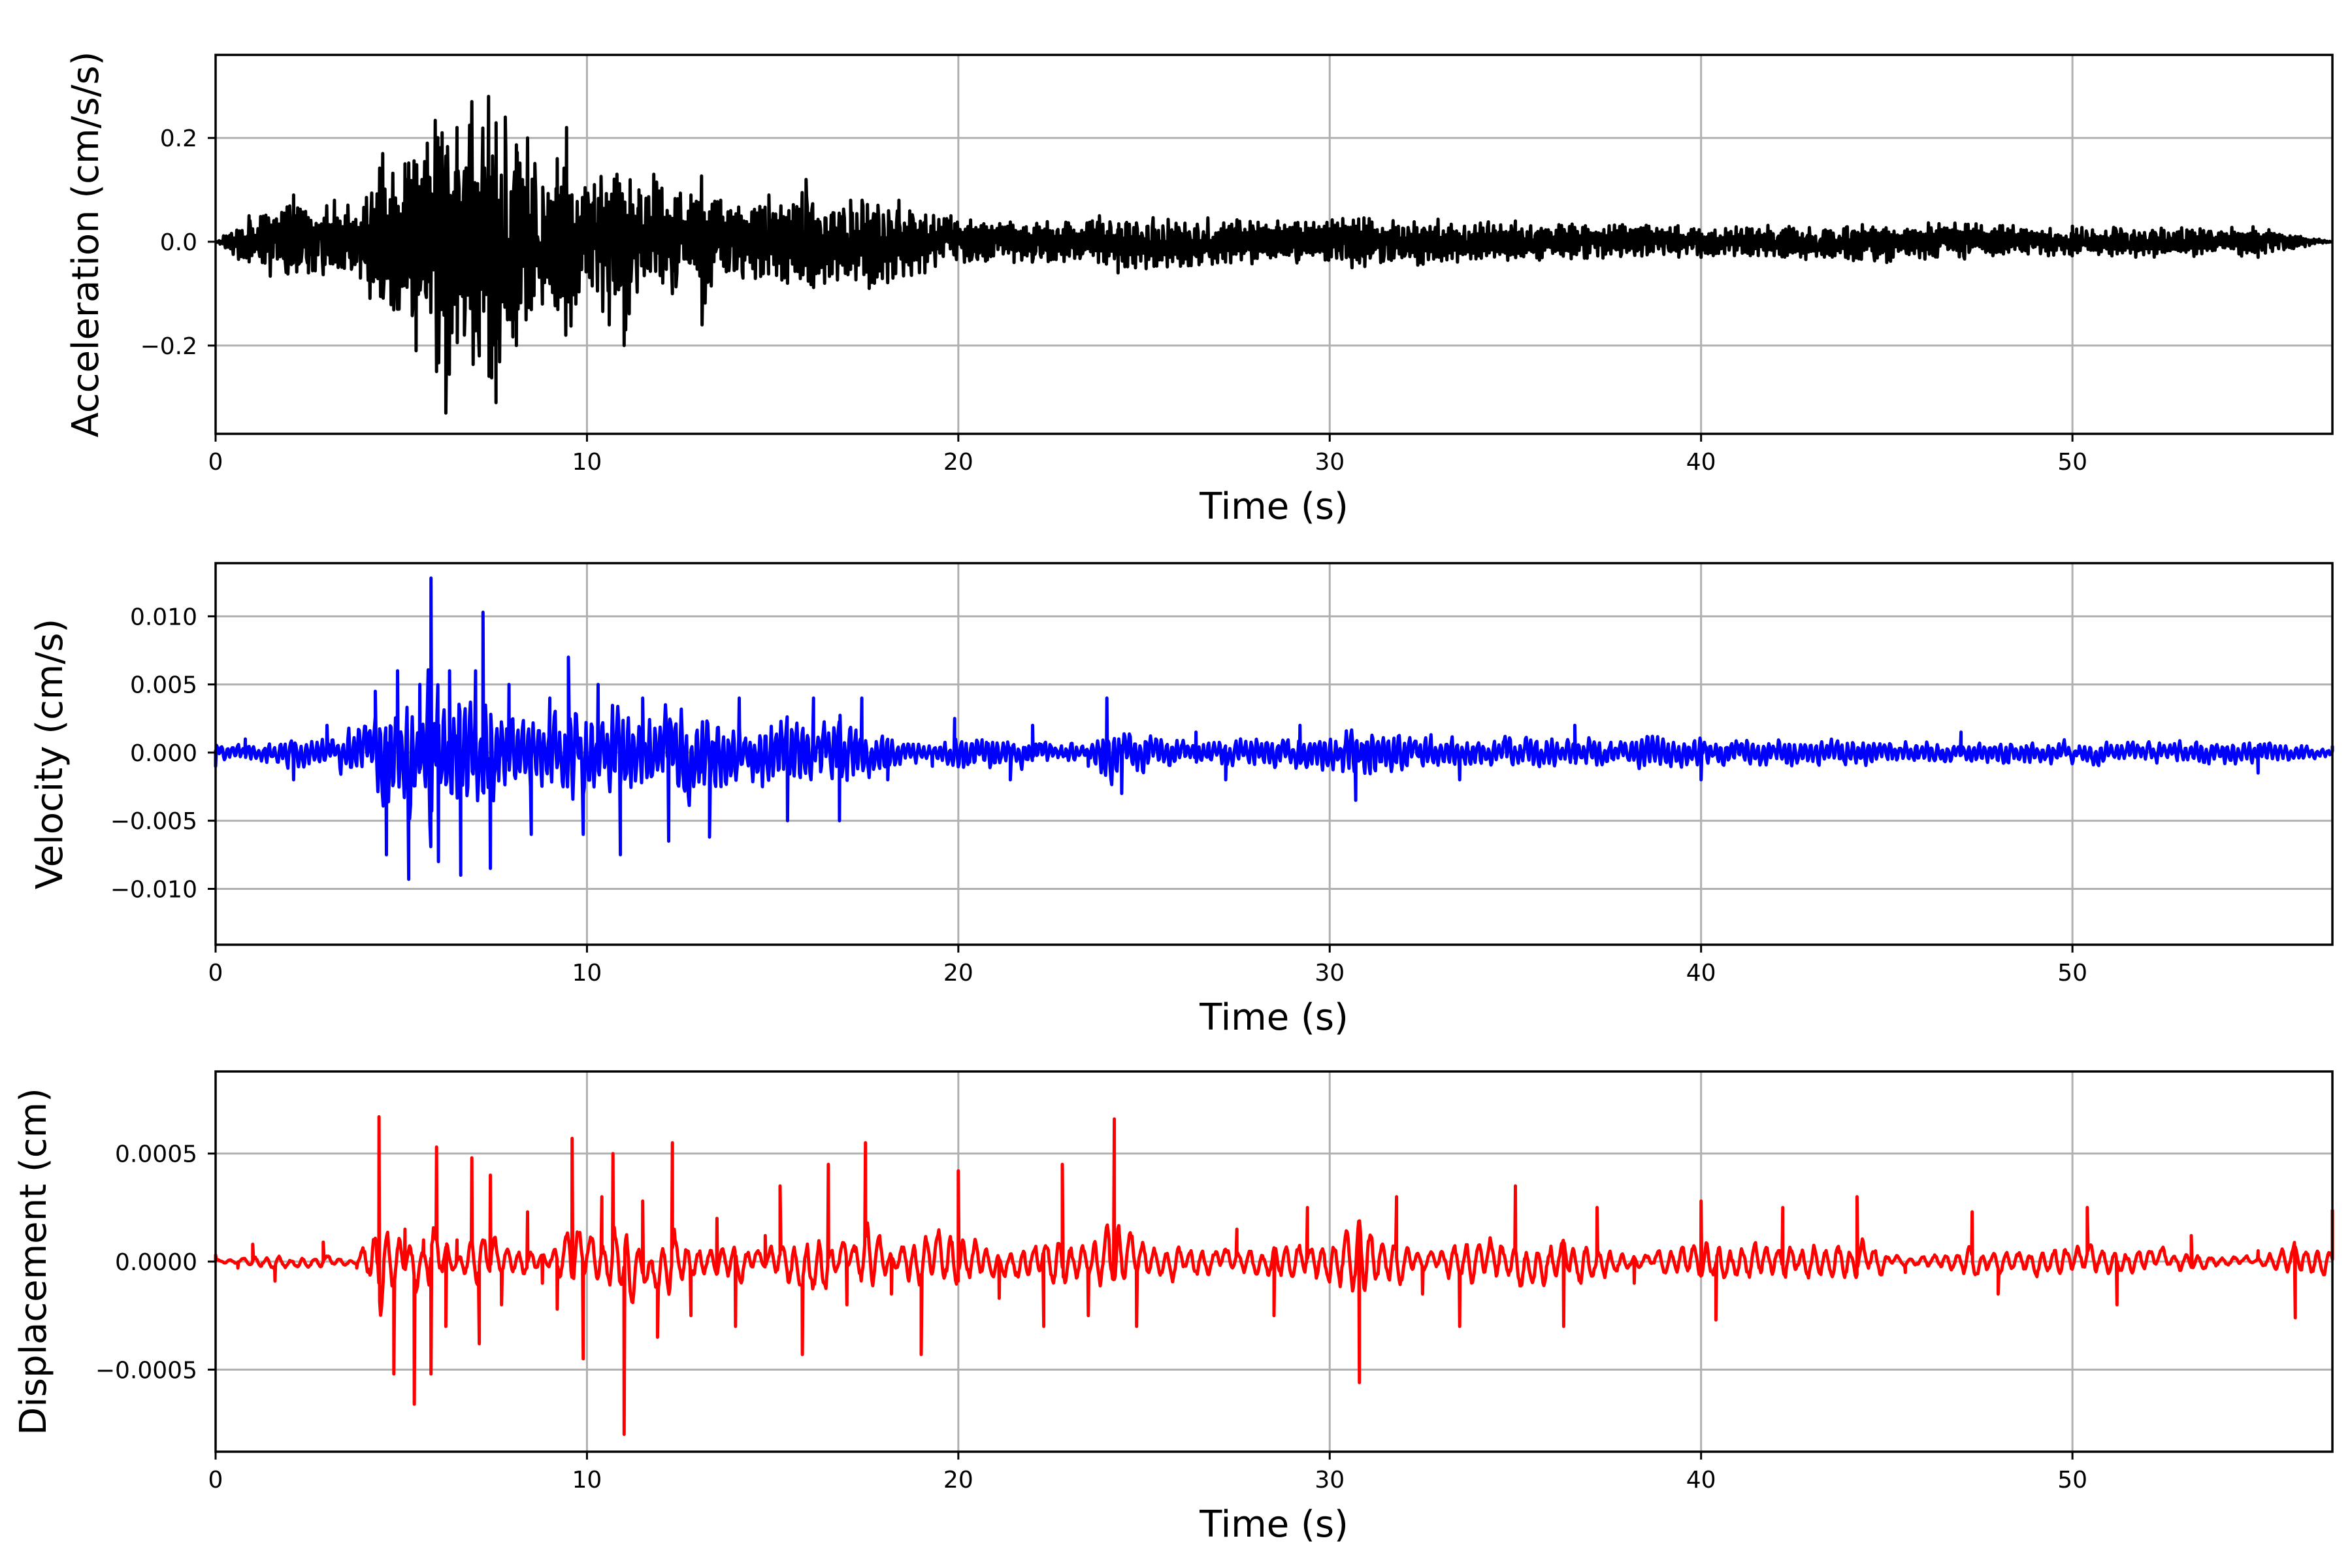  I want to click on displacement-x-tick-label: 0, so click(215, 1480).